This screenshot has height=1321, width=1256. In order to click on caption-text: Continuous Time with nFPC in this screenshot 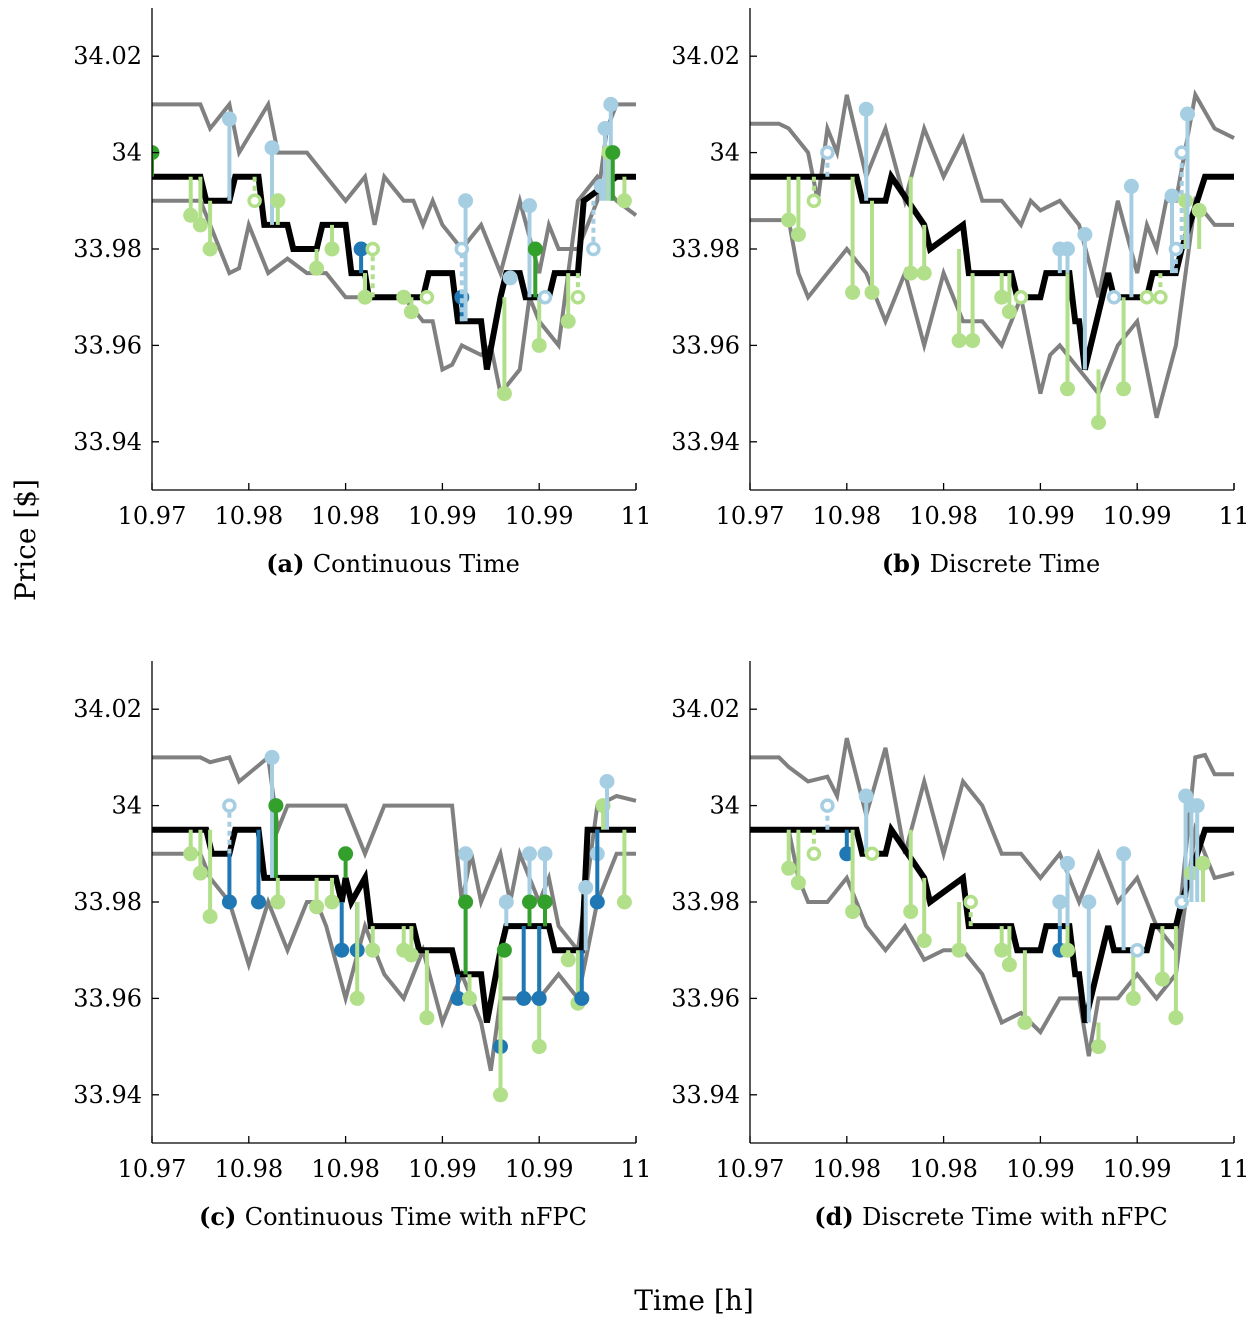, I will do `click(416, 1217)`.